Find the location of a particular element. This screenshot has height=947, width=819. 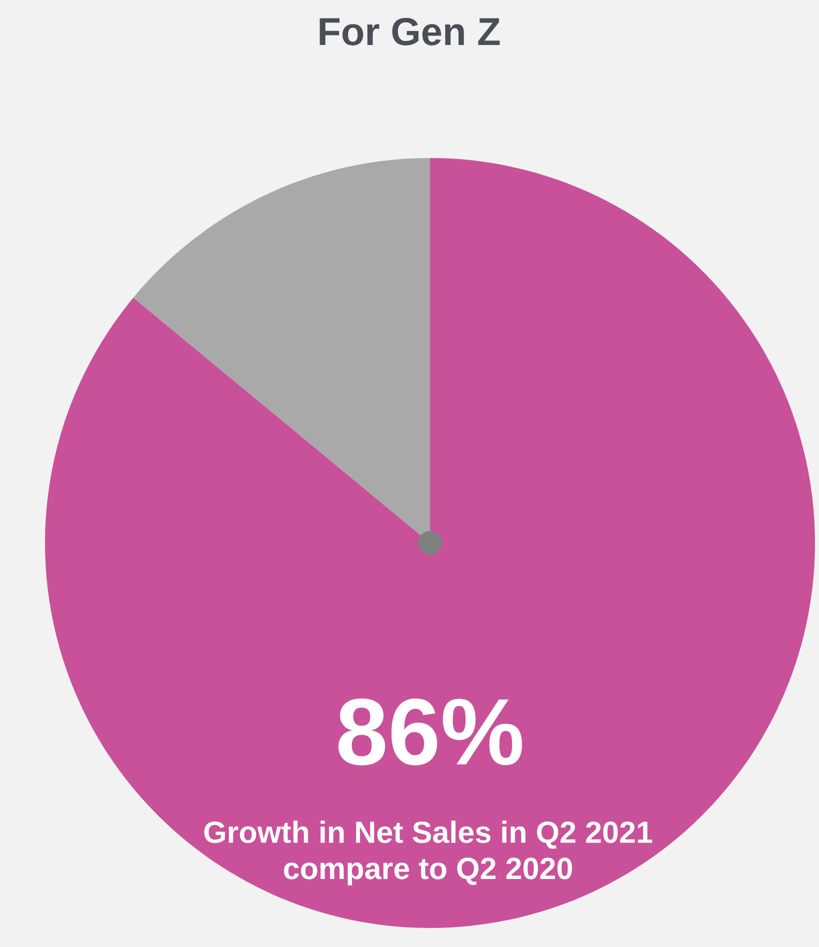

chart-title: For Gen Z is located at coordinates (410, 32).